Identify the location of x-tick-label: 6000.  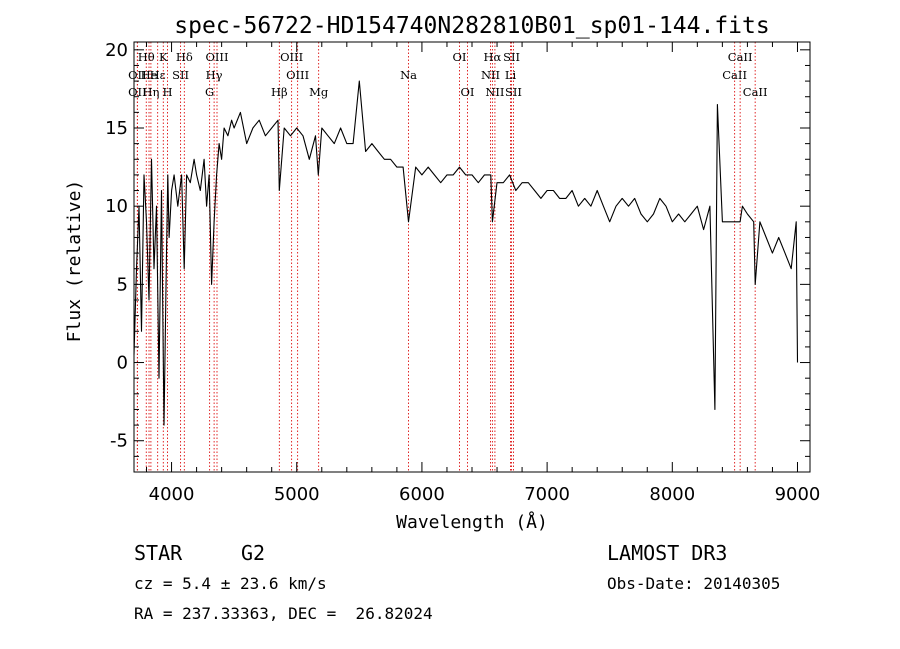
(422, 494).